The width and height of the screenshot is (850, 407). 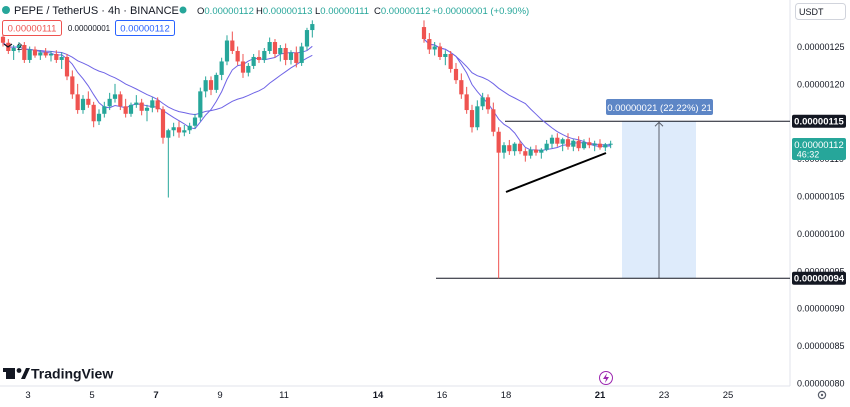 I want to click on ascending-trendline, so click(x=556, y=172).